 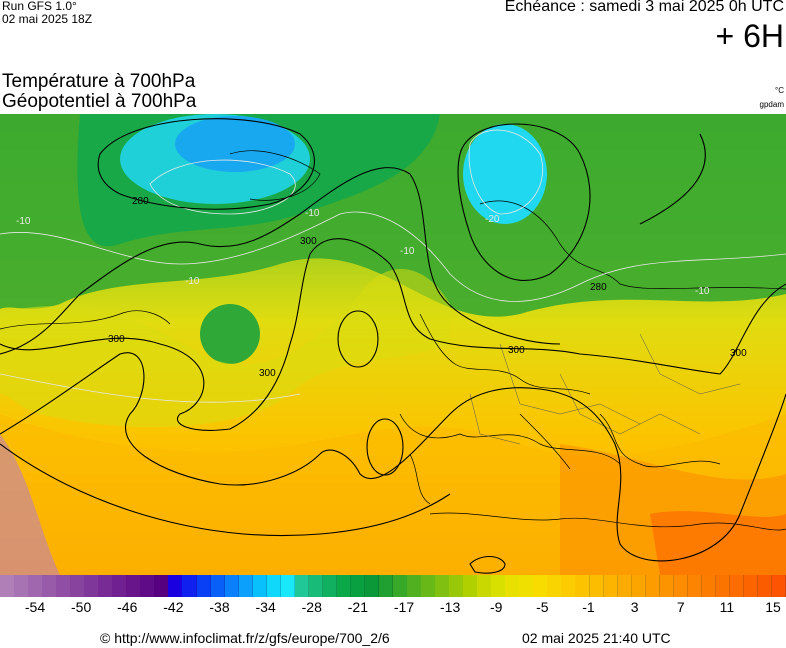 I want to click on color-scale-tick-label: 15, so click(x=773, y=607).